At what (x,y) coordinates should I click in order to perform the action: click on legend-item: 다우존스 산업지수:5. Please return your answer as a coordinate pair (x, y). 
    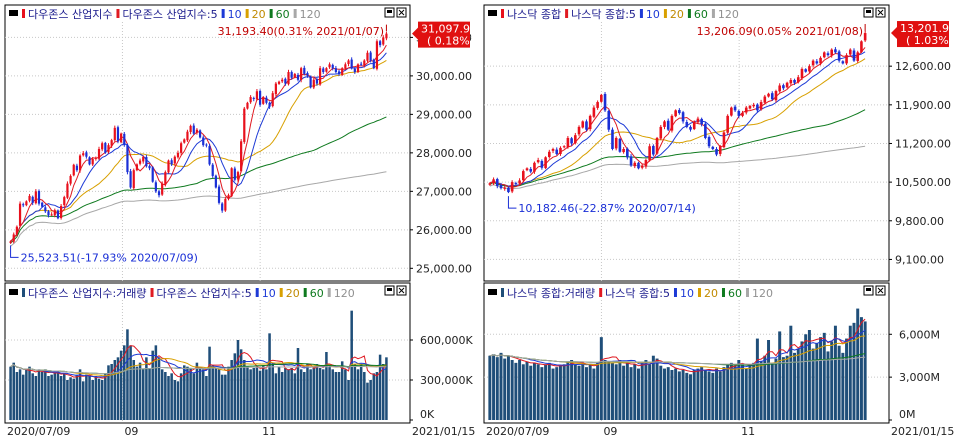
    Looking at the image, I should click on (204, 293).